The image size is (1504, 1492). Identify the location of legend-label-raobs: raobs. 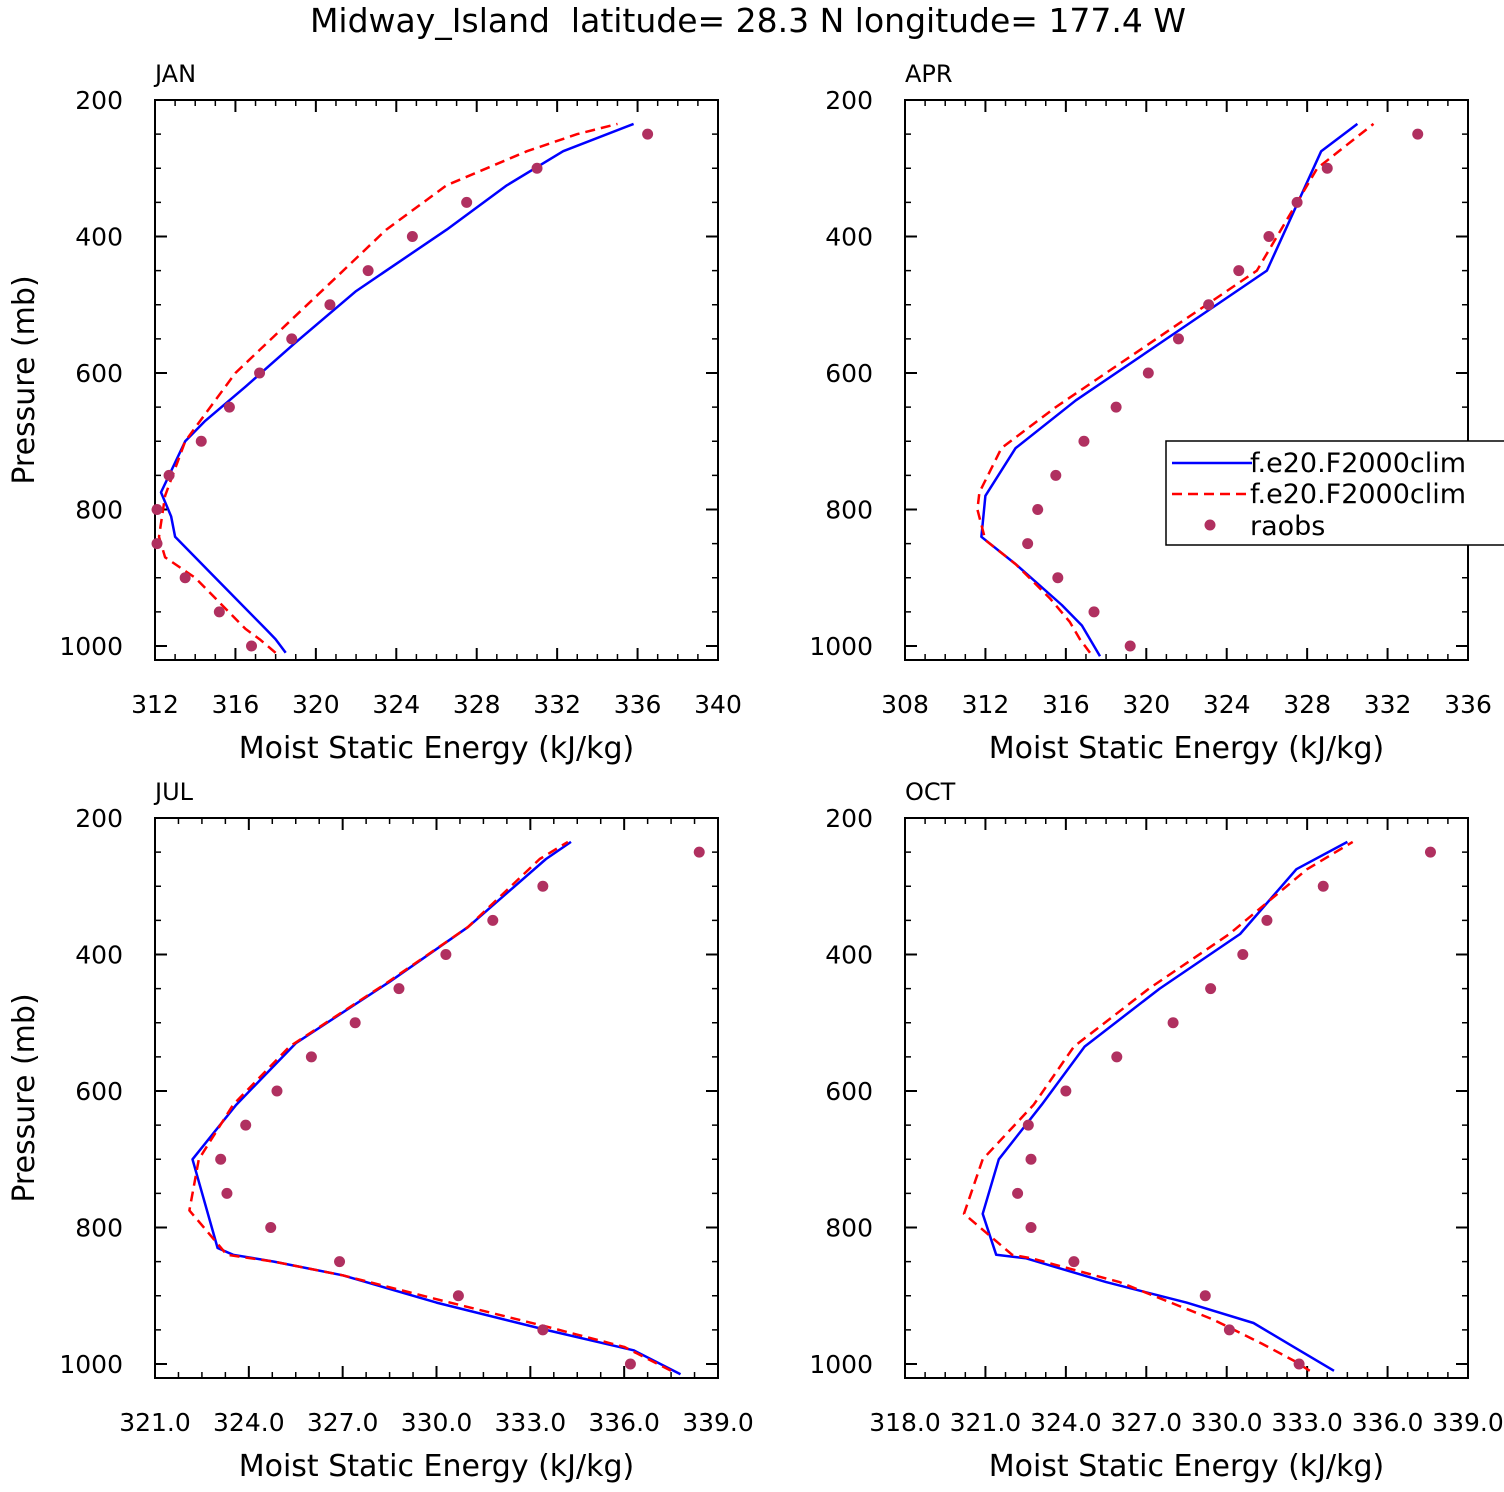
(1287, 526).